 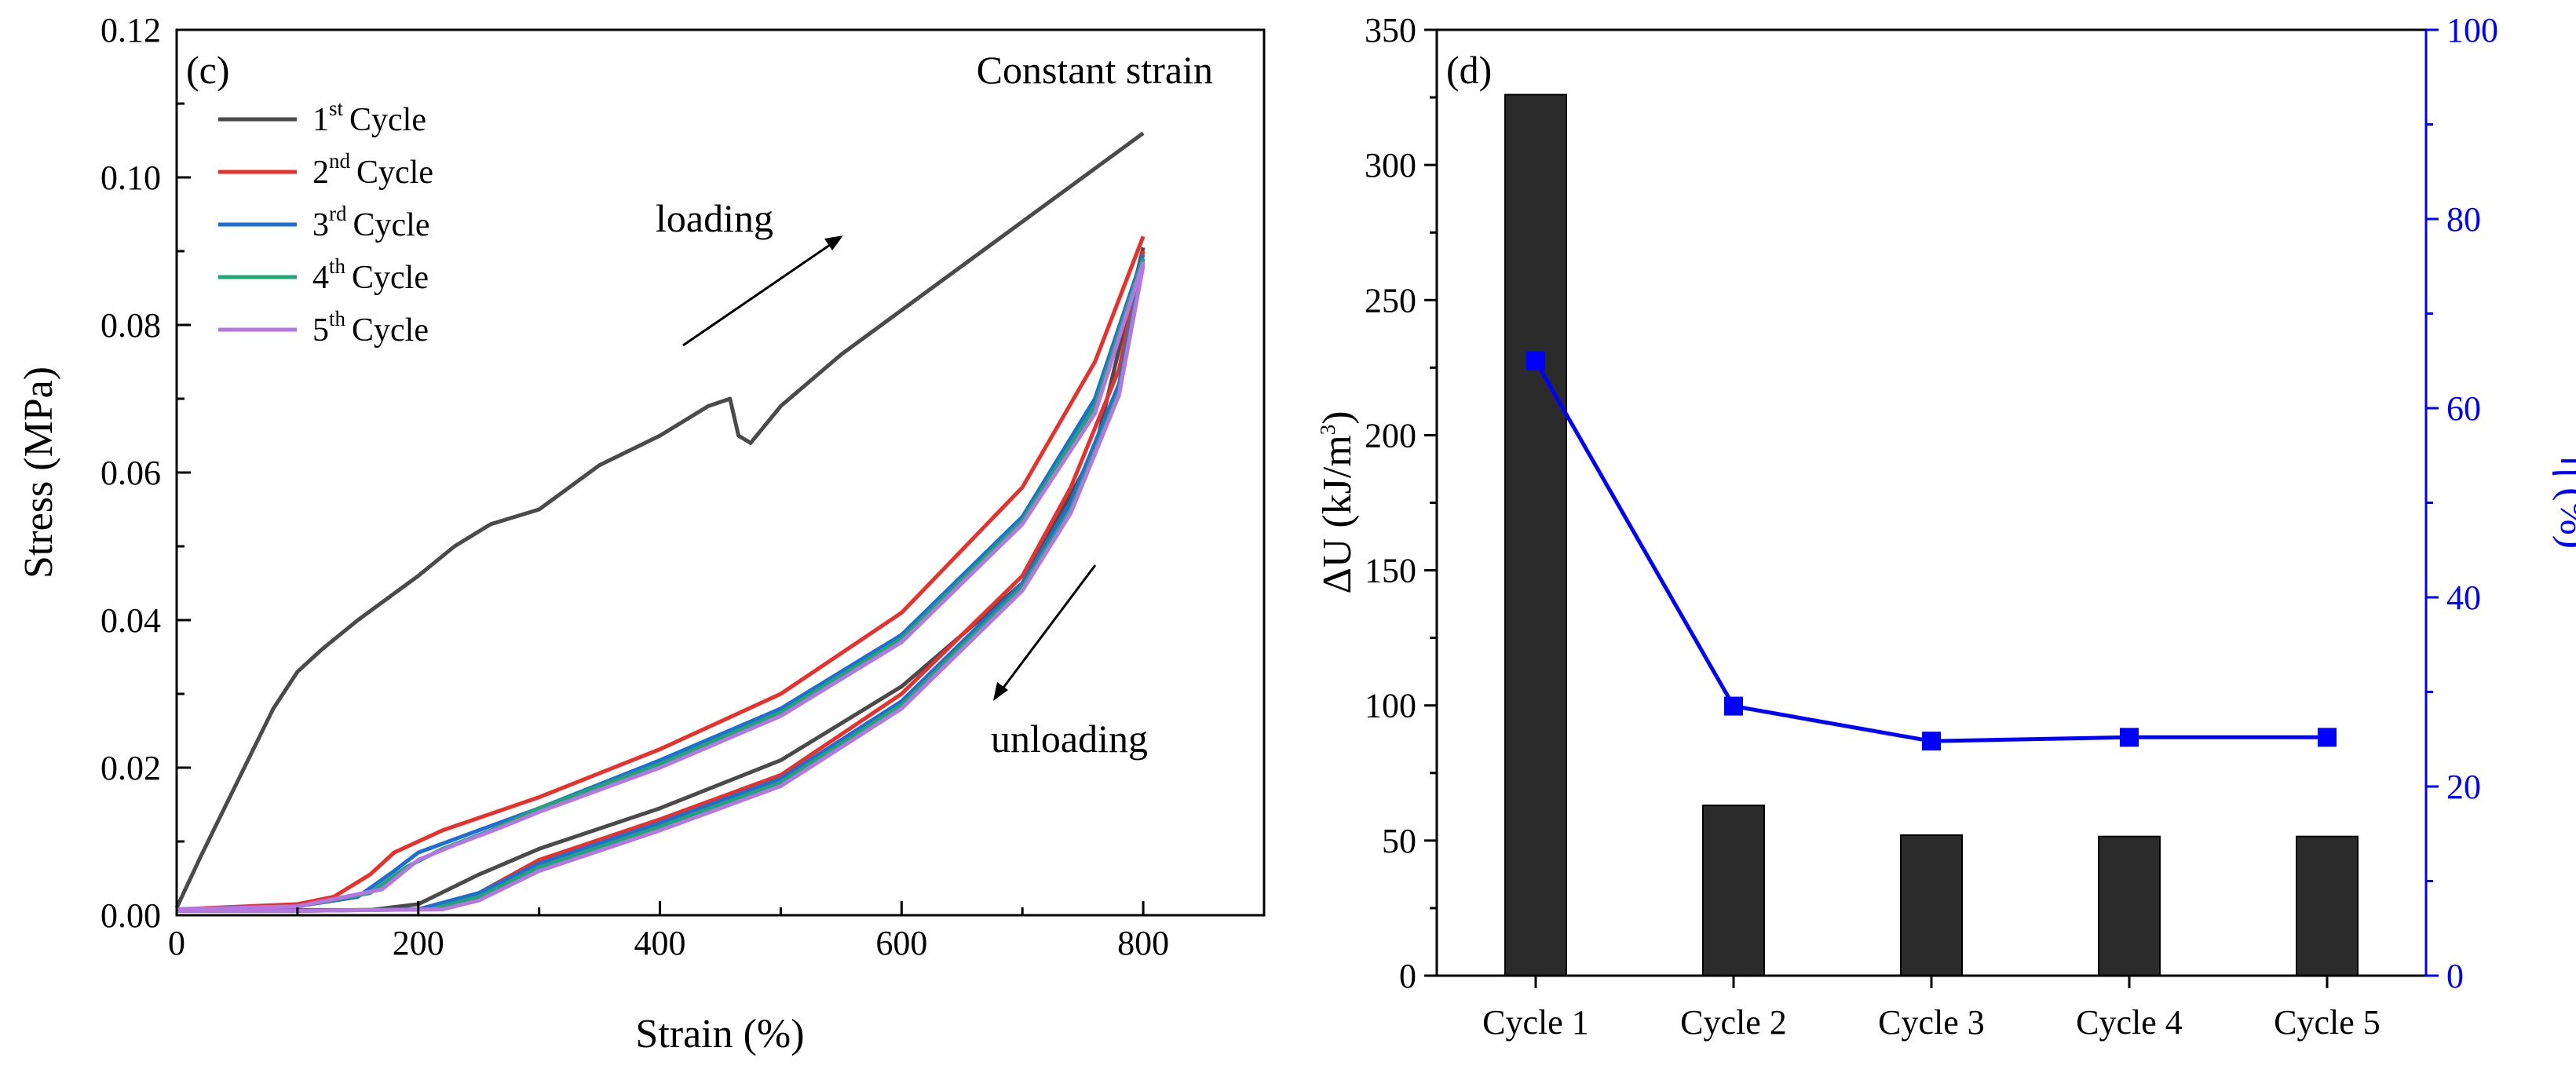 I want to click on legend-number: 2, so click(x=320, y=173).